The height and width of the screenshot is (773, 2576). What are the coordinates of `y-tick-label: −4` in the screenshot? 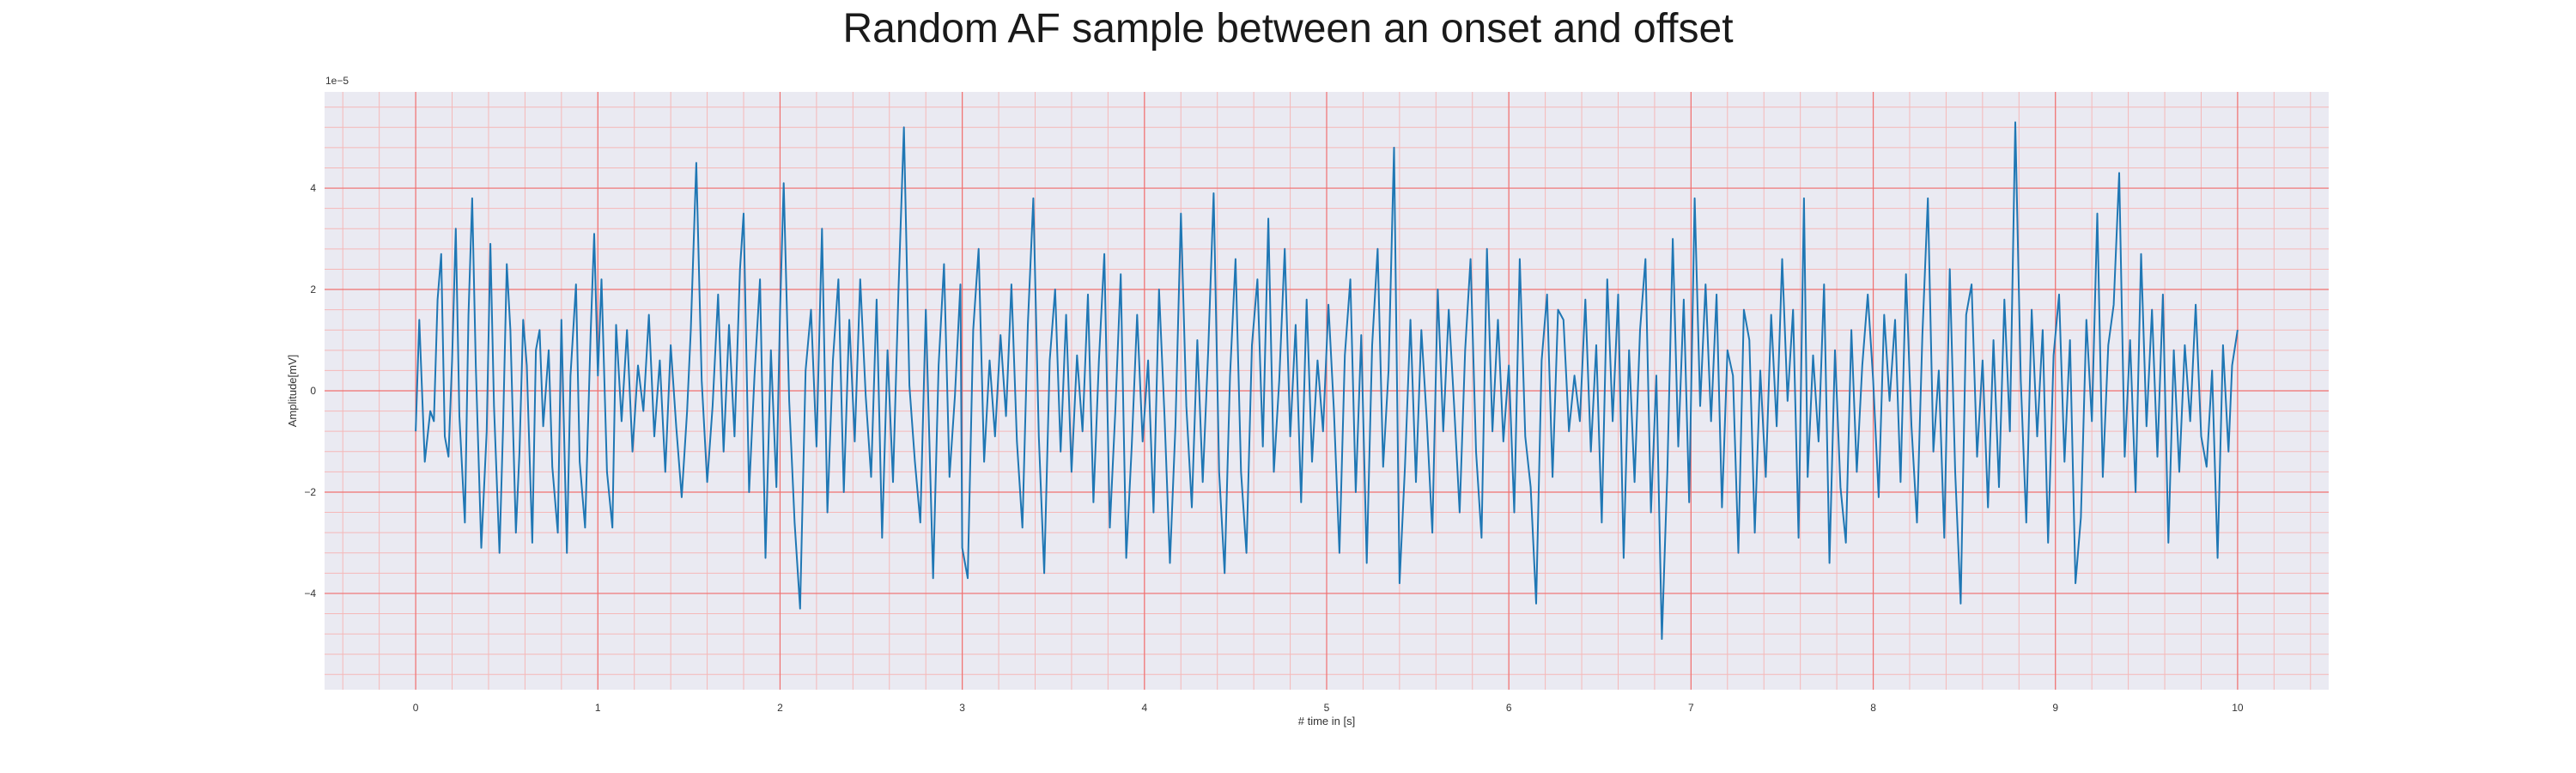 It's located at (310, 593).